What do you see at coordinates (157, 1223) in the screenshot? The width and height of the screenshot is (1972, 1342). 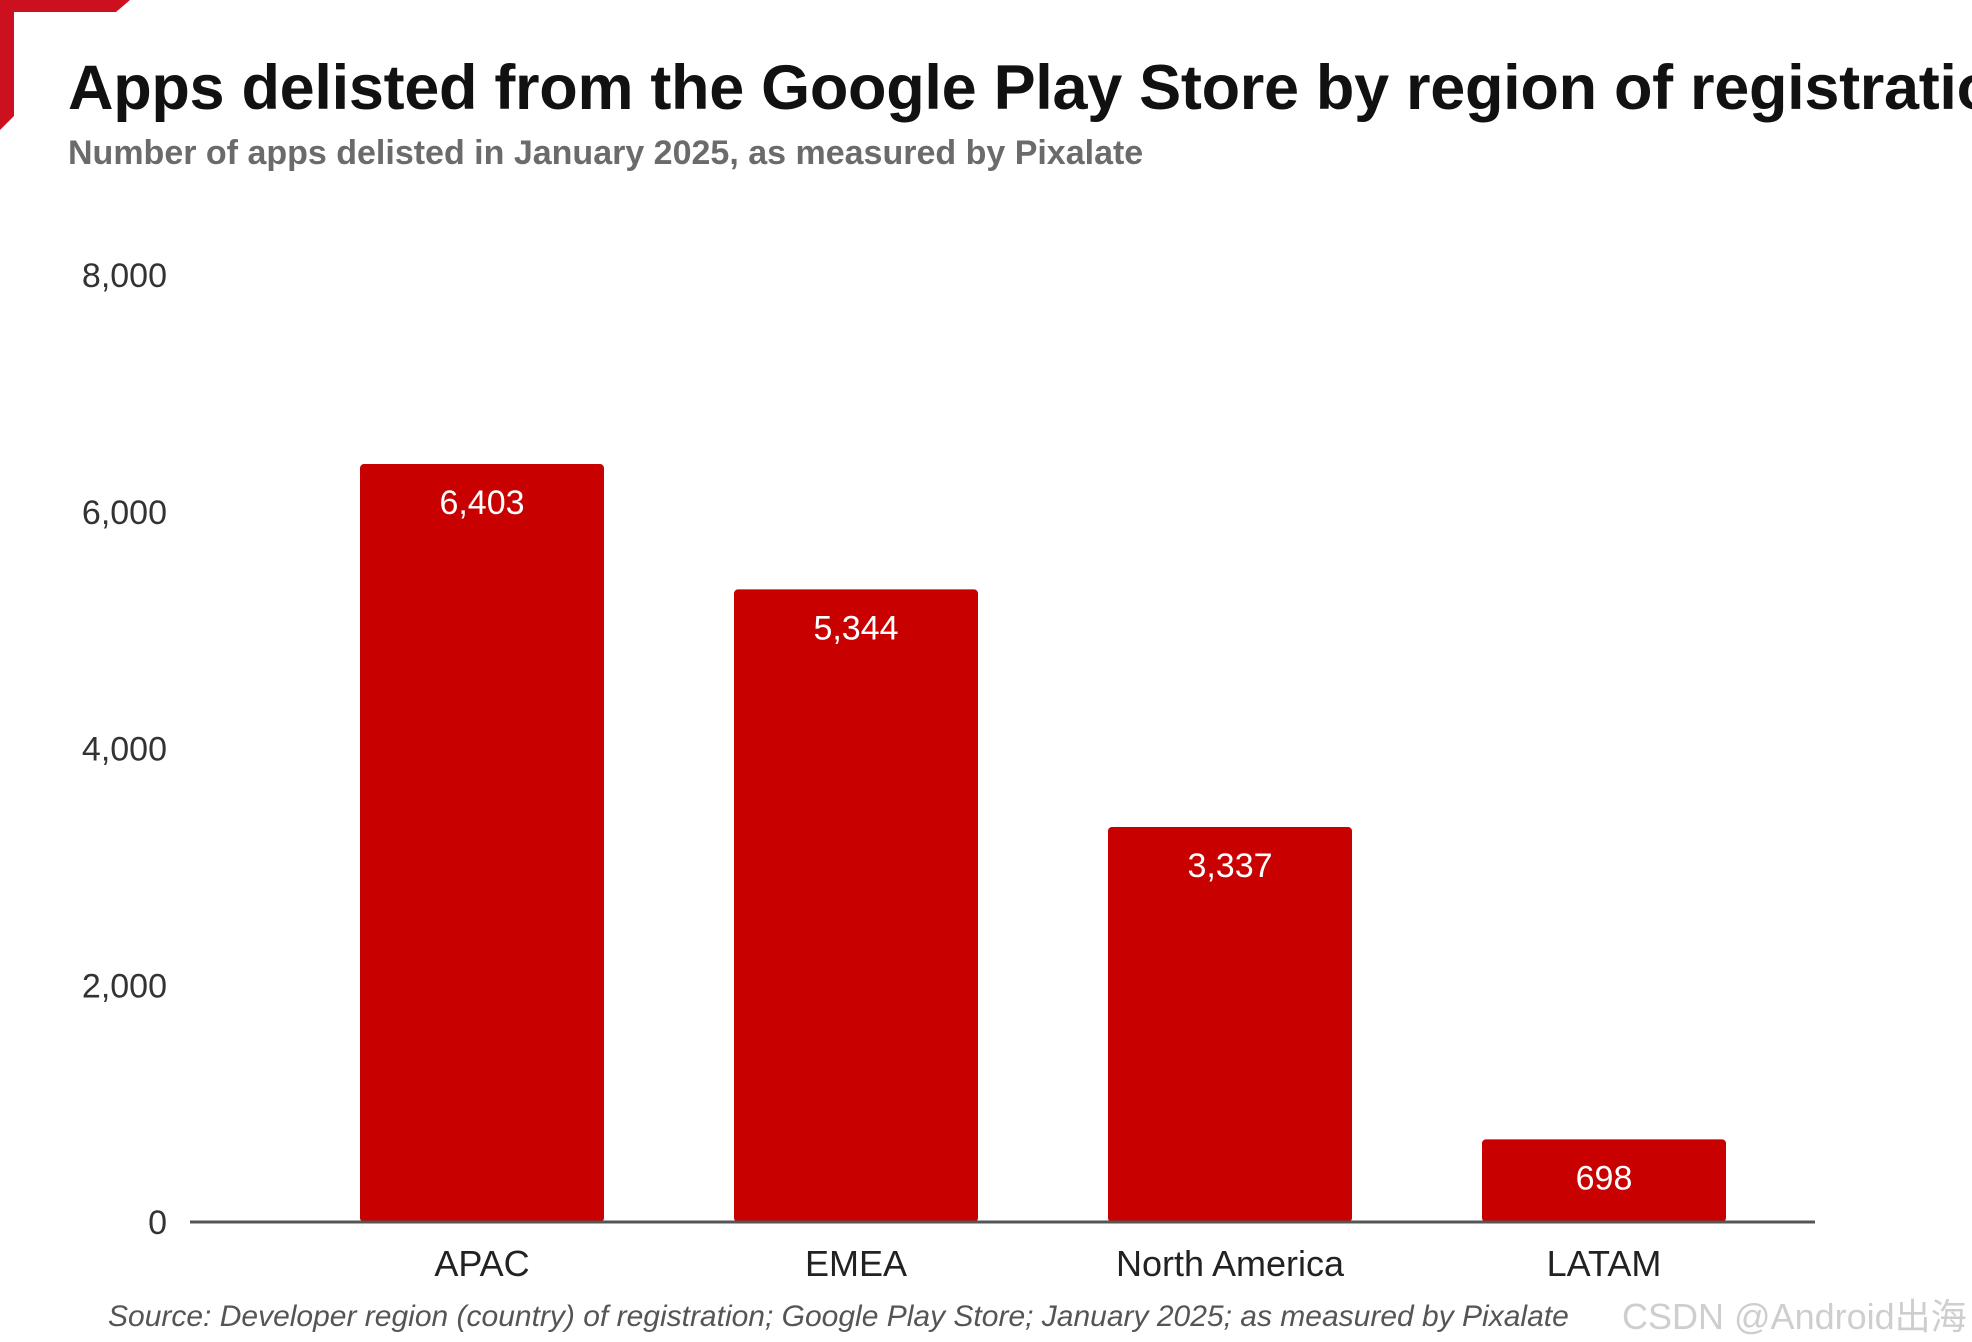 I see `y-tick-label: 0` at bounding box center [157, 1223].